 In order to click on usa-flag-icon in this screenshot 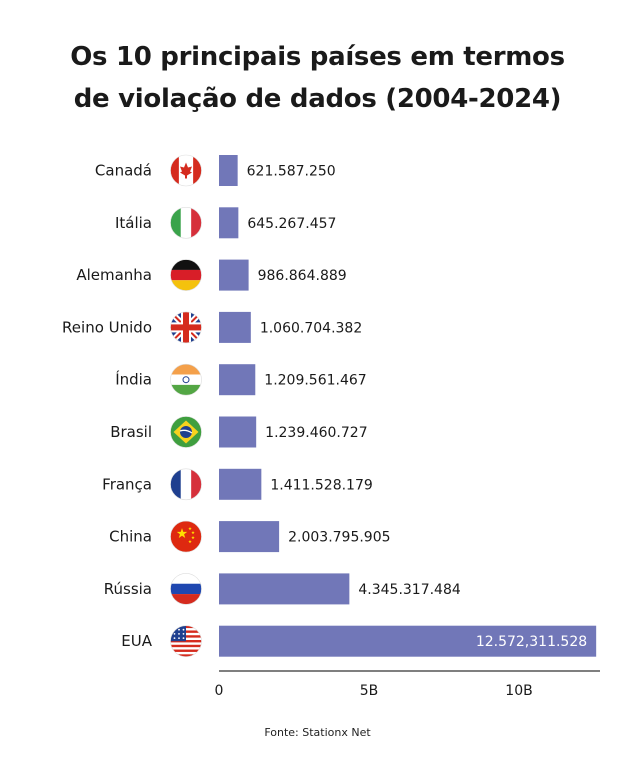, I will do `click(186, 641)`.